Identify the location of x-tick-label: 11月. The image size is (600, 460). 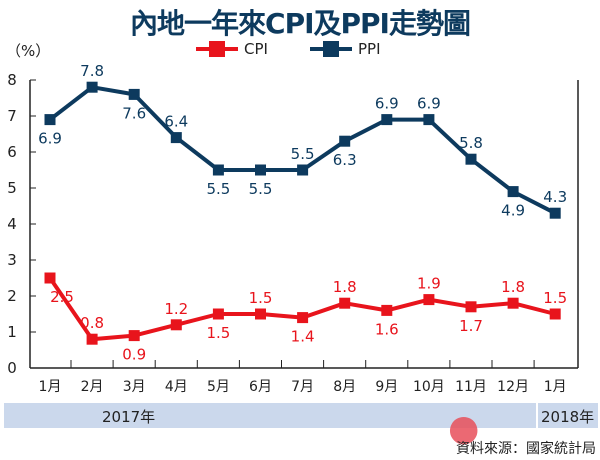
(471, 387).